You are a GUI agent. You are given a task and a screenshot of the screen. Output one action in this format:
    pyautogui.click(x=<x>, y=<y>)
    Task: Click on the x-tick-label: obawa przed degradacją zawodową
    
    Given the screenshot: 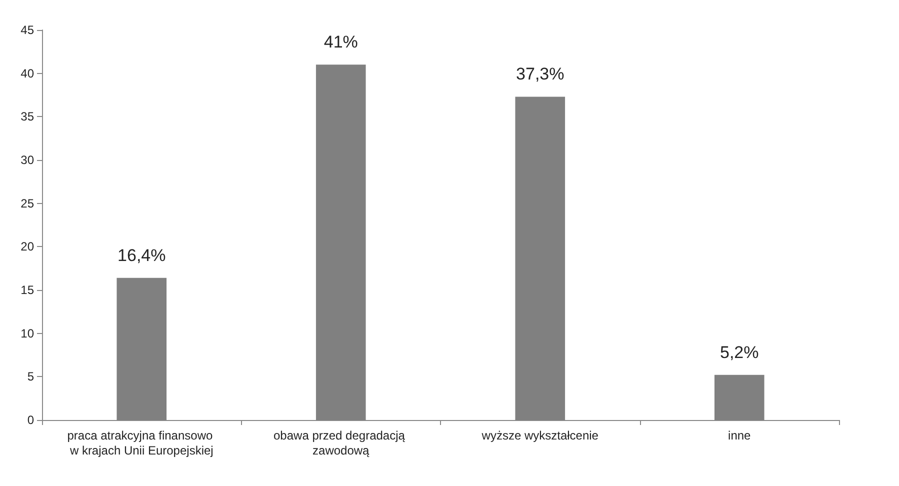 What is the action you would take?
    pyautogui.click(x=340, y=443)
    